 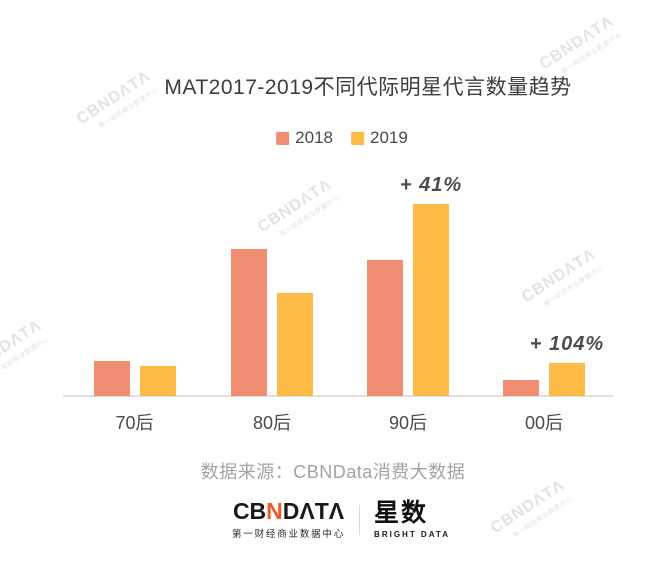 What do you see at coordinates (314, 137) in the screenshot?
I see `legend-label: 2018` at bounding box center [314, 137].